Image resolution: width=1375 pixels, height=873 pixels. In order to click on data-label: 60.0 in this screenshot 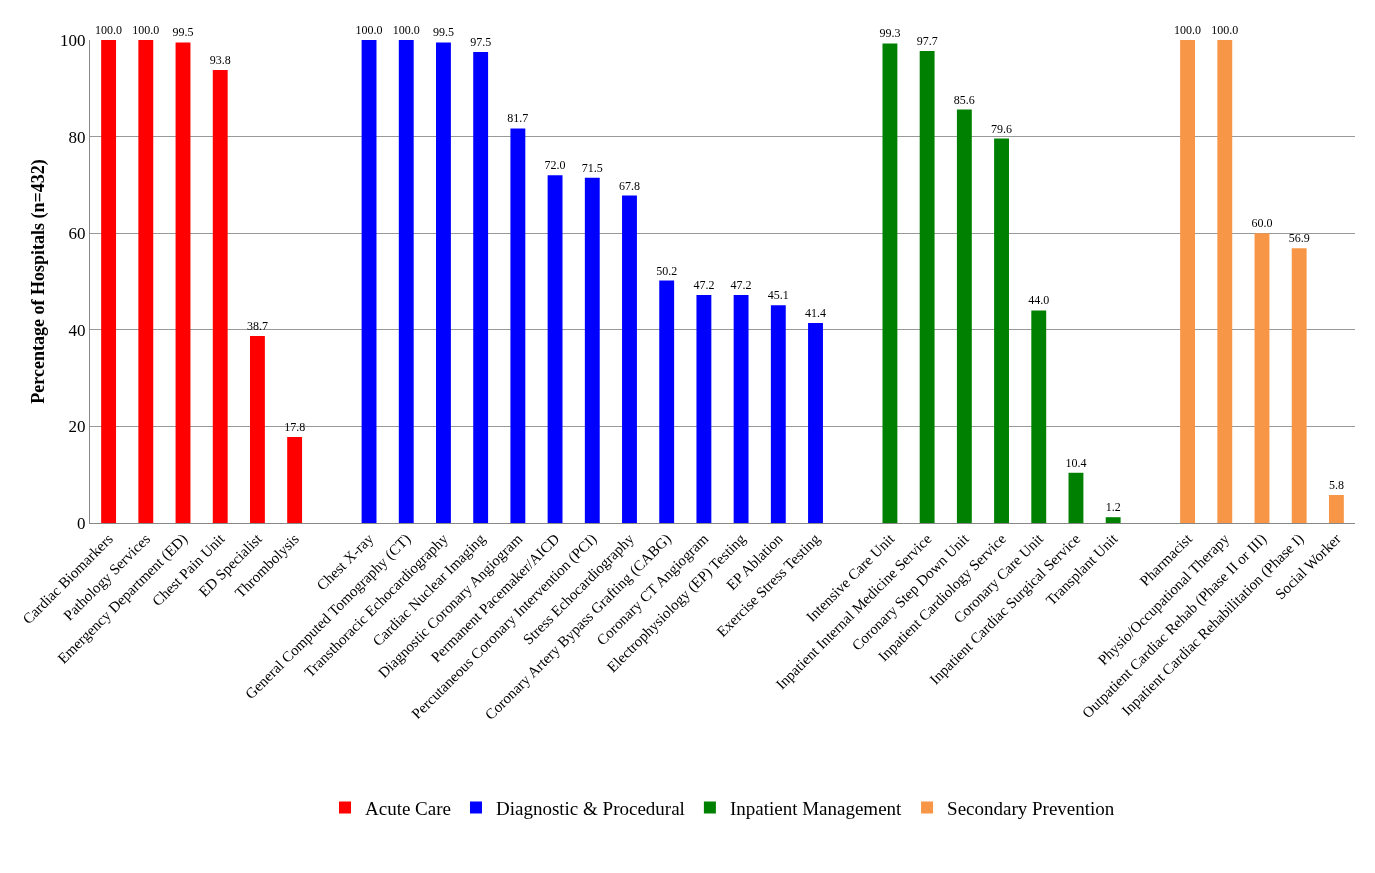, I will do `click(1262, 223)`.